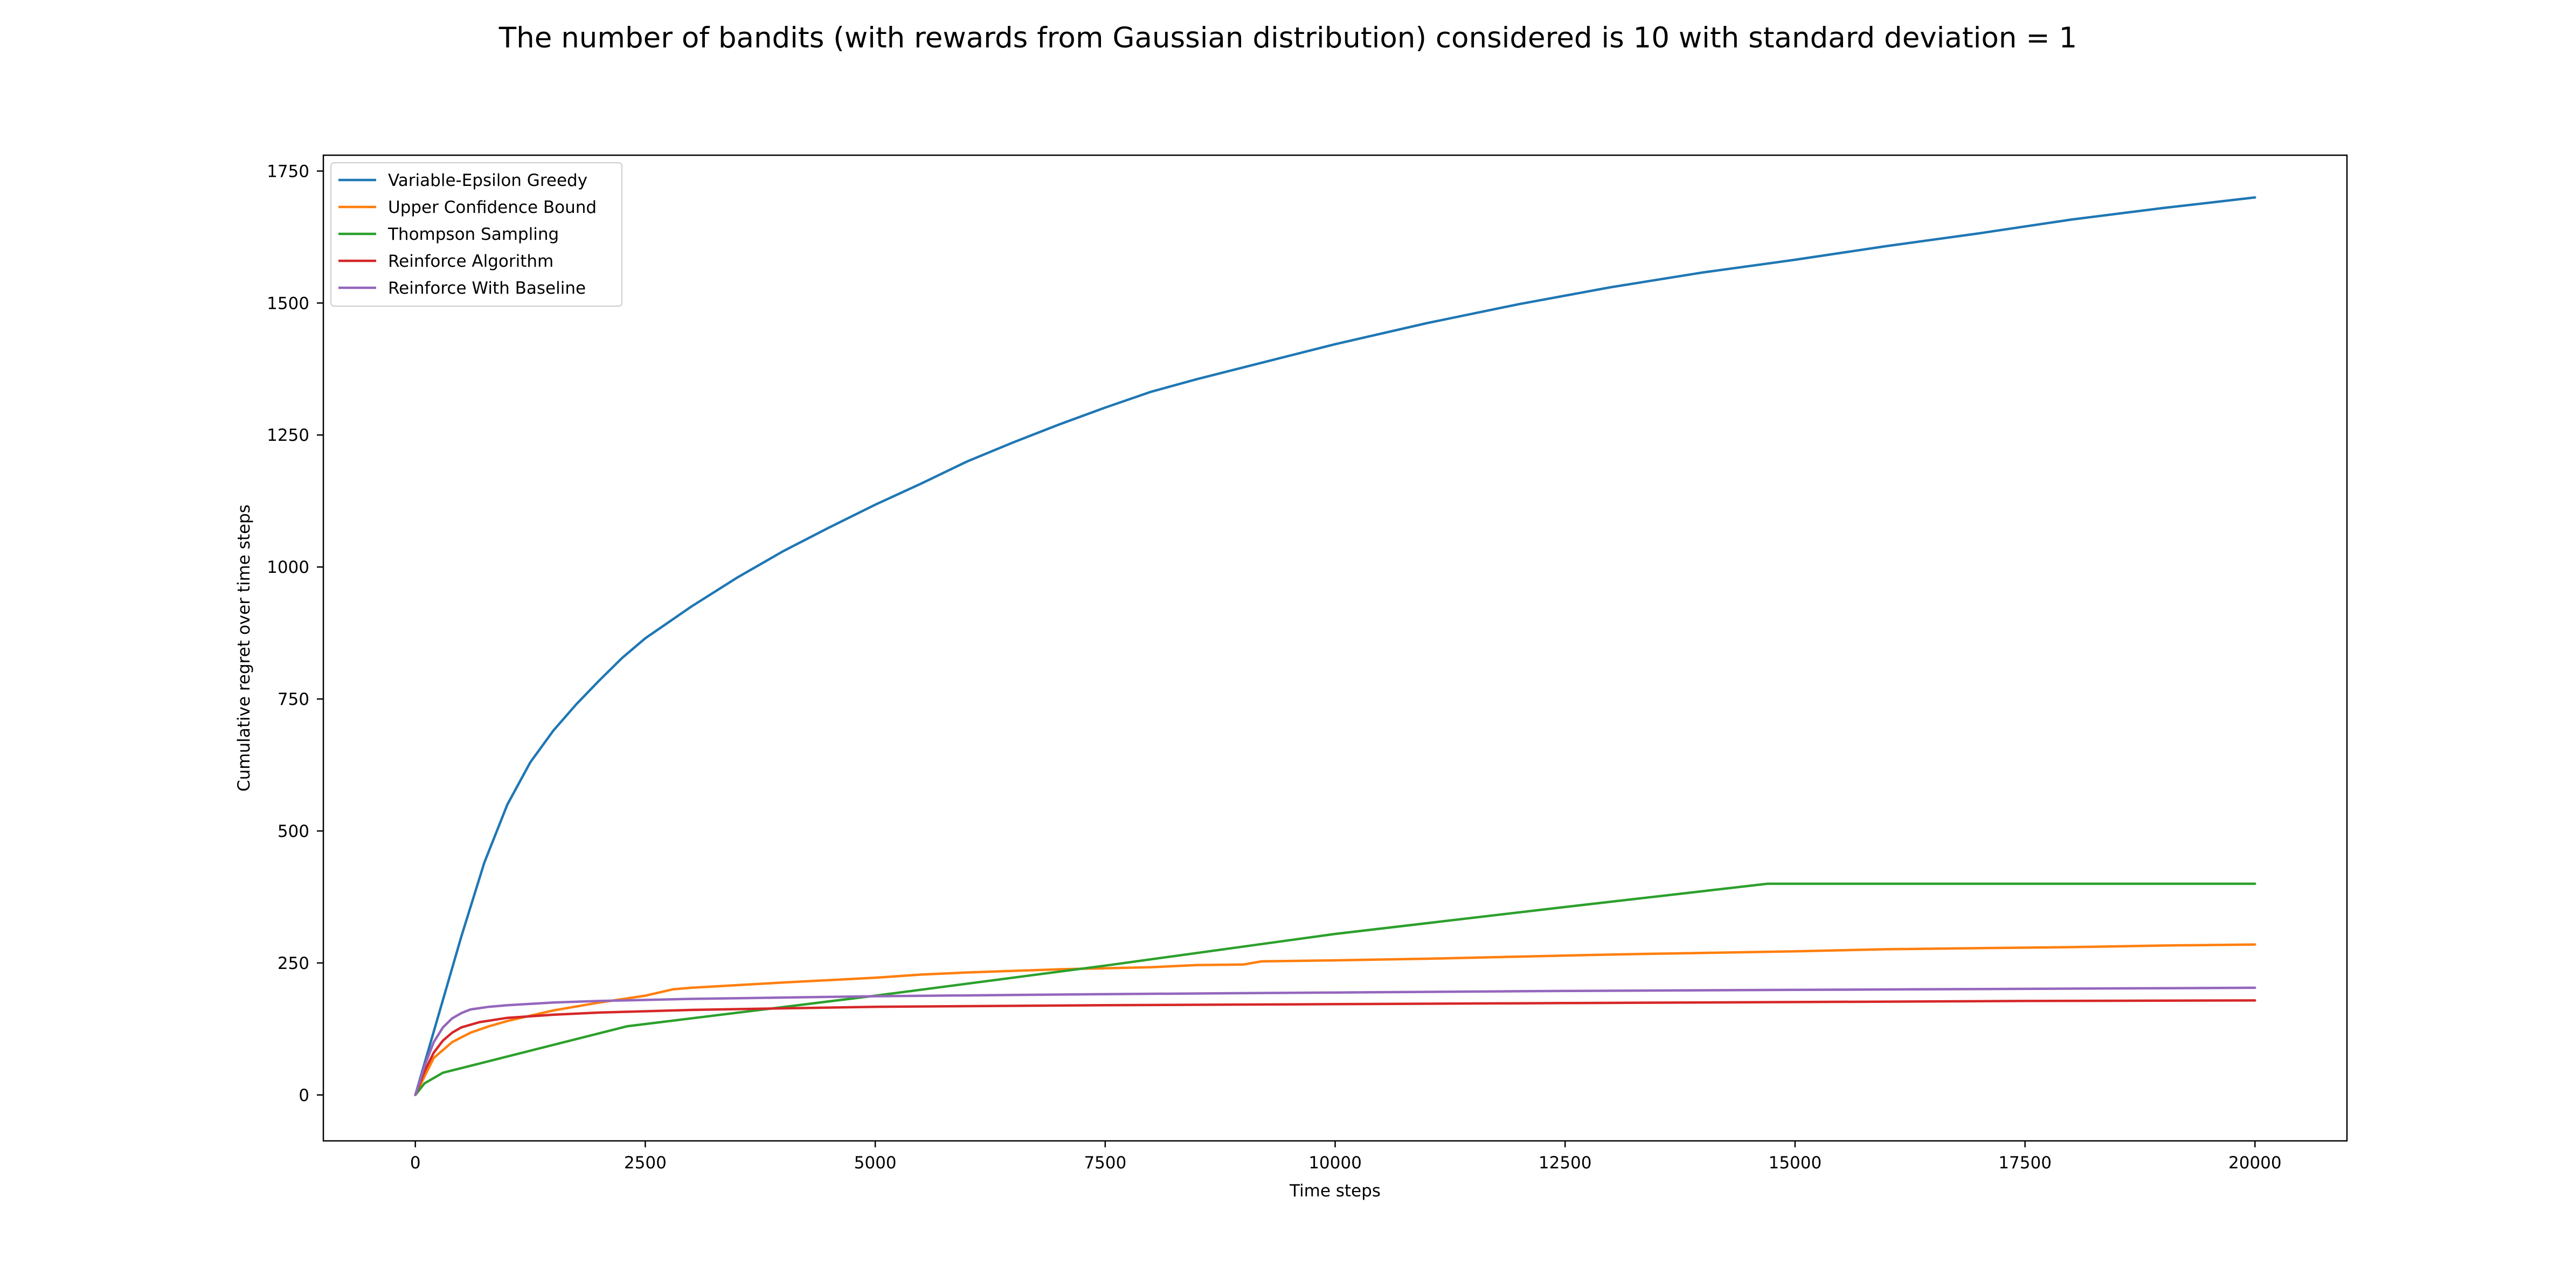  I want to click on legend-label: Variable-Epsilon Greedy, so click(488, 180).